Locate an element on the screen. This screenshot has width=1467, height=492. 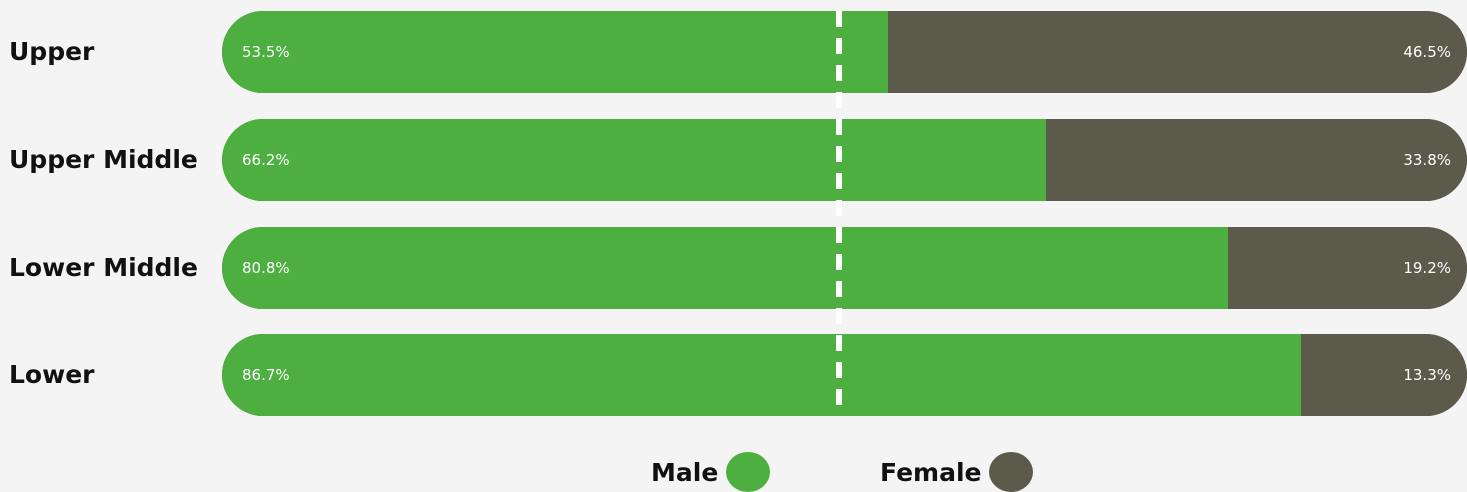
data-label-male: 80.8% is located at coordinates (266, 268).